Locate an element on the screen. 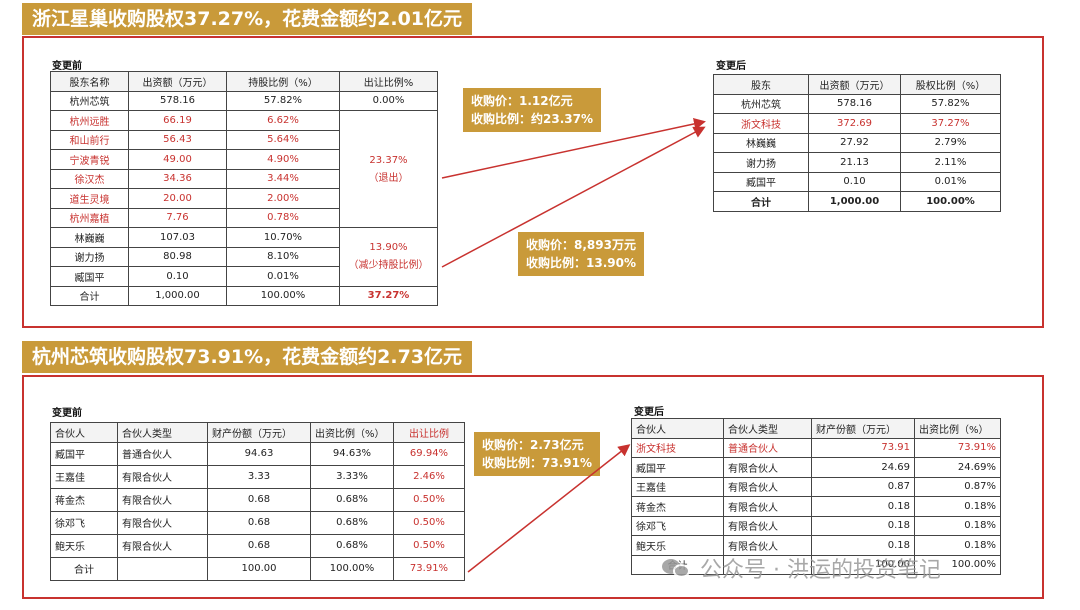 Image resolution: width=1080 pixels, height=610 pixels. col-header: 持股比例（%） is located at coordinates (283, 81).